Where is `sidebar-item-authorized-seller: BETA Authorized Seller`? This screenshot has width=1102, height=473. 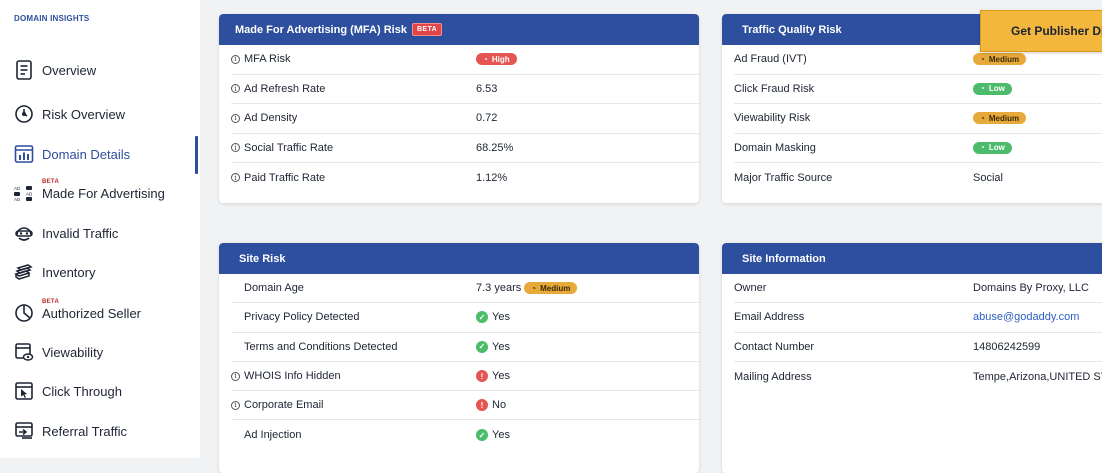 sidebar-item-authorized-seller: BETA Authorized Seller is located at coordinates (107, 312).